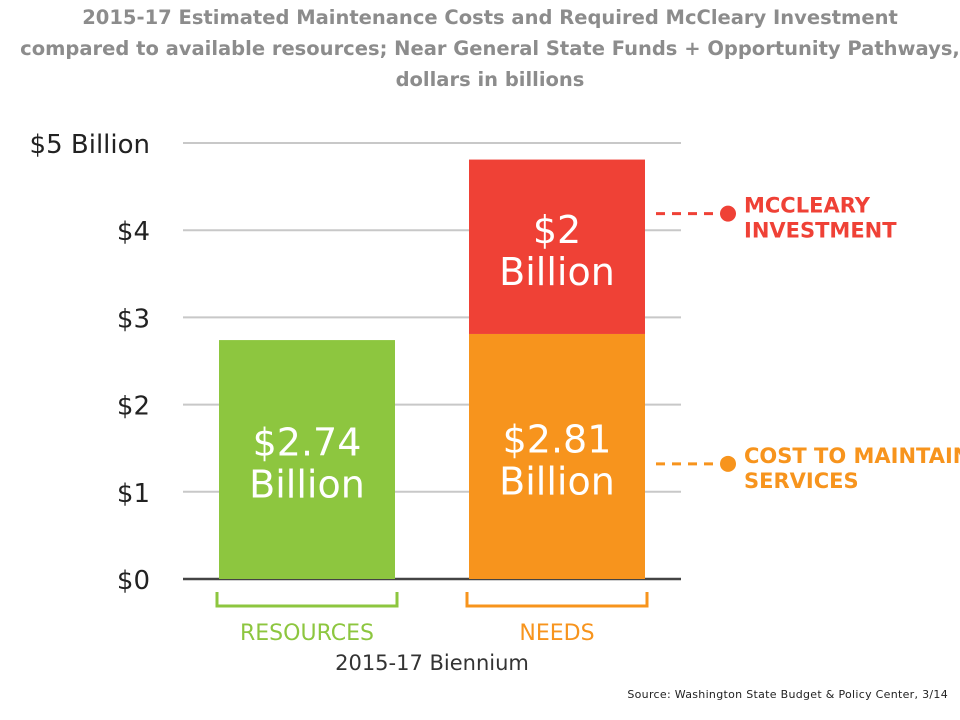  Describe the element at coordinates (556, 633) in the screenshot. I see `x-tick-label: NEEDS` at that location.